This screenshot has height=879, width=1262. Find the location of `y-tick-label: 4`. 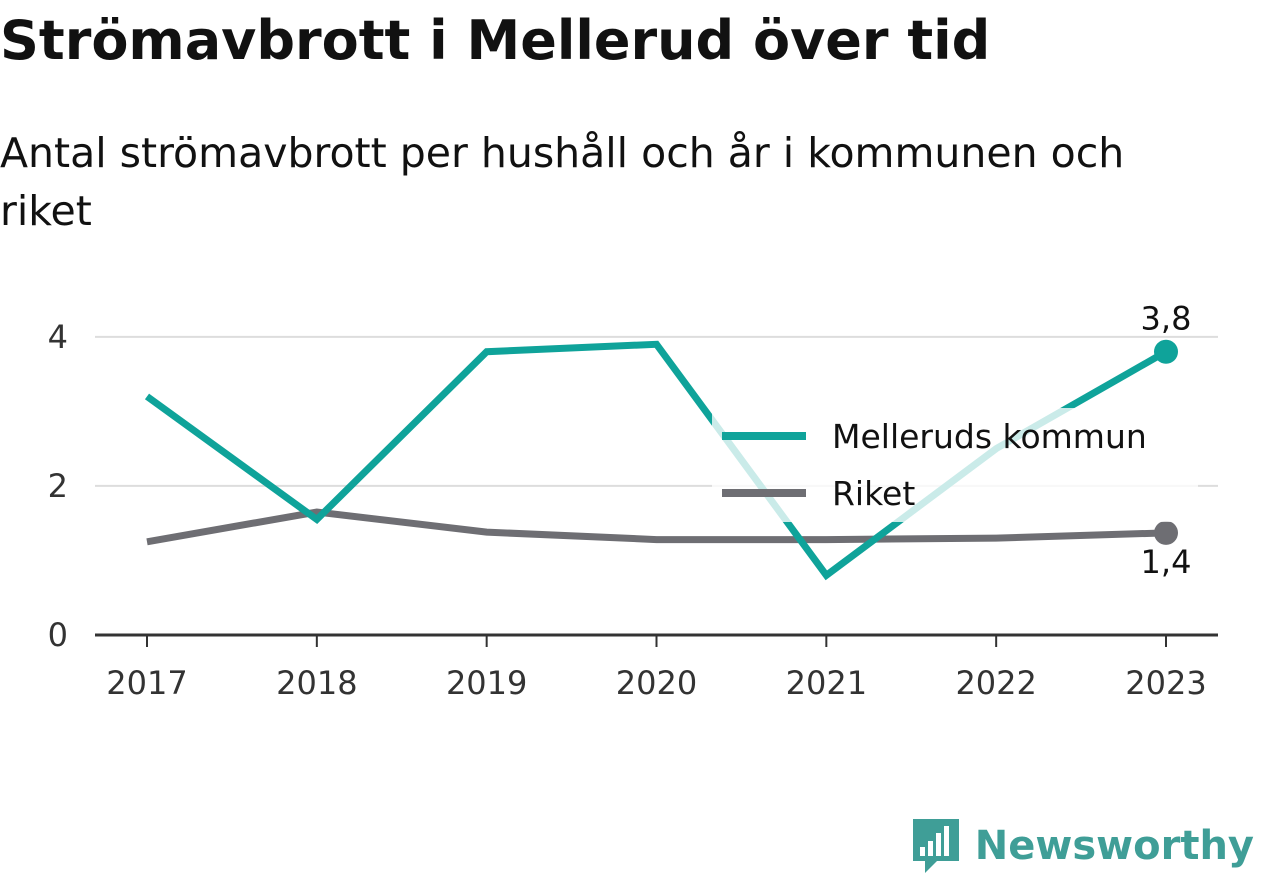

y-tick-label: 4 is located at coordinates (58, 337).